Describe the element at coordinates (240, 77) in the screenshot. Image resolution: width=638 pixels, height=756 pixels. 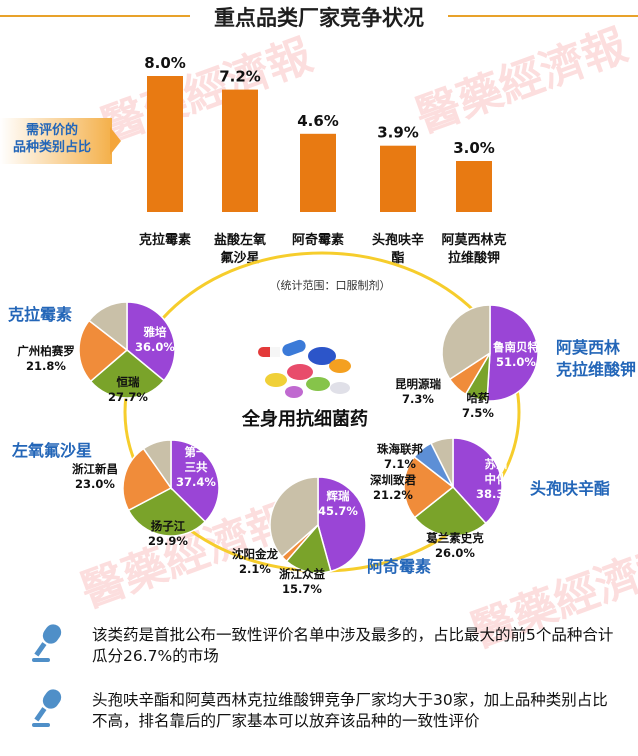
I see `bar-value-label: 7.2%` at that location.